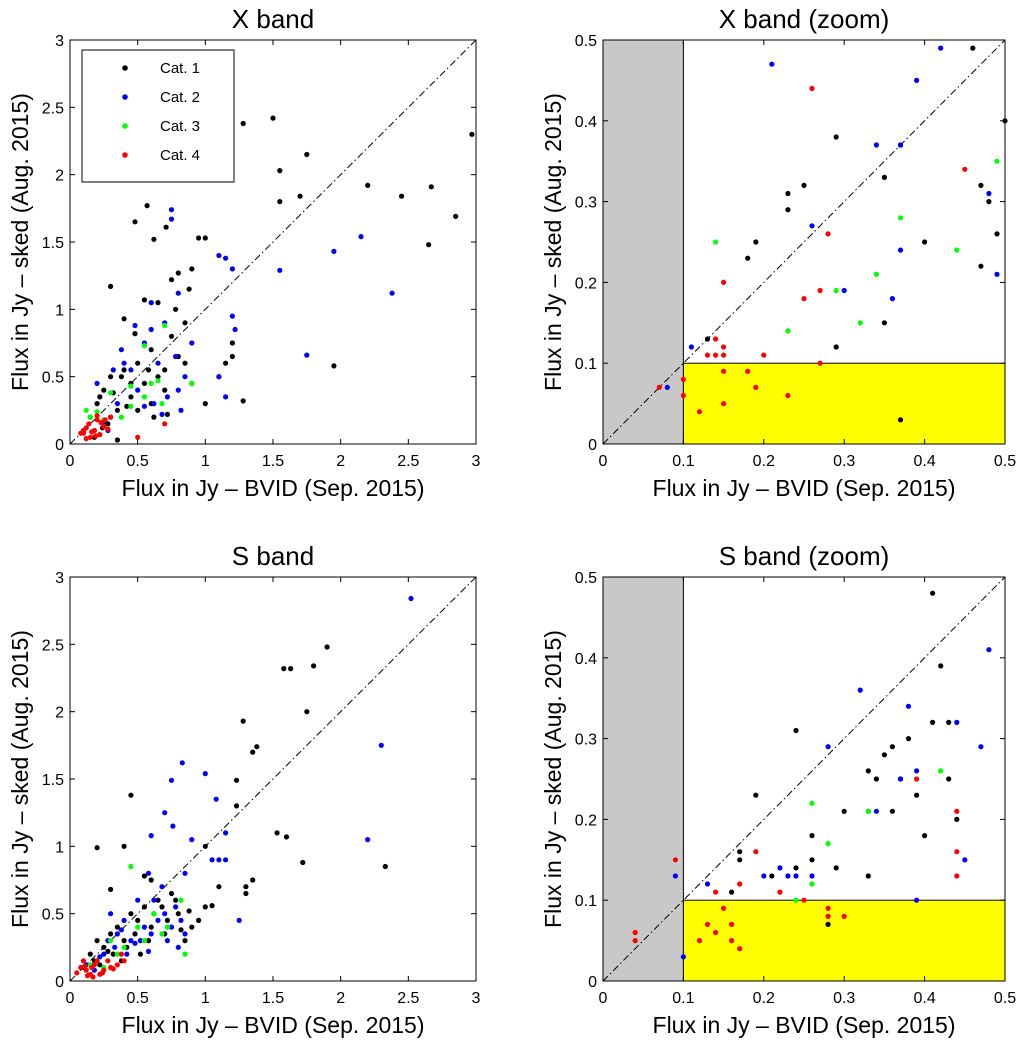 The height and width of the screenshot is (1044, 1020). Describe the element at coordinates (844, 461) in the screenshot. I see `x-tick-label: 0.3` at that location.